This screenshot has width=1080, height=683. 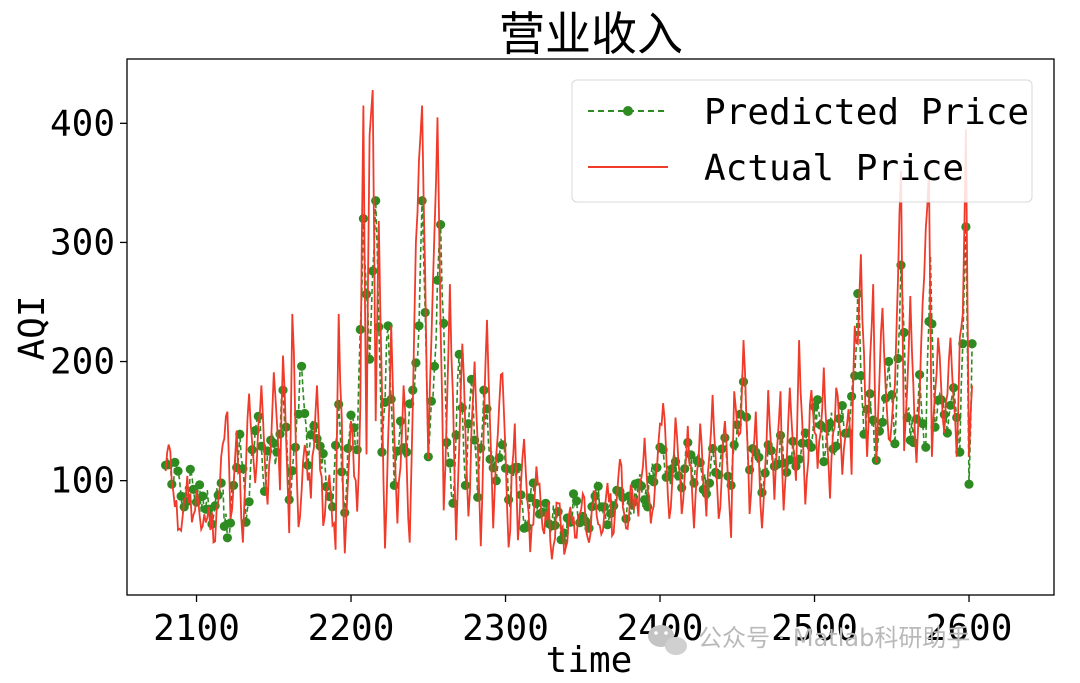 What do you see at coordinates (351, 628) in the screenshot?
I see `x-tick-label: 2200` at bounding box center [351, 628].